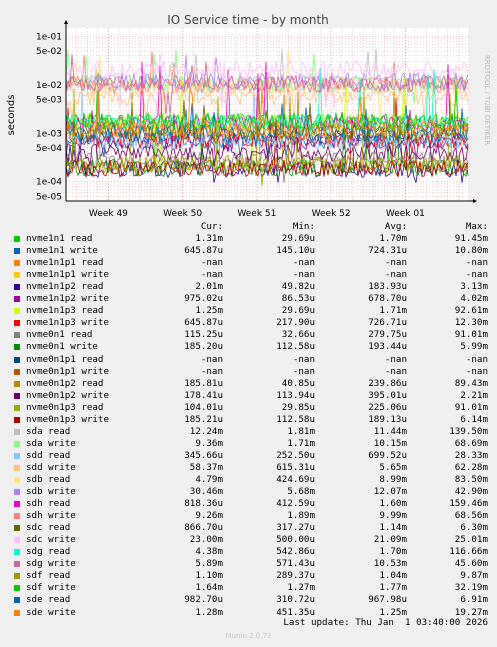 The image size is (497, 647). What do you see at coordinates (49, 118) in the screenshot?
I see `y-tick-labels: 1e-01 5e-02 1e-02 5e-03 1e-03 5e-04 1e-04 5e-05` at bounding box center [49, 118].